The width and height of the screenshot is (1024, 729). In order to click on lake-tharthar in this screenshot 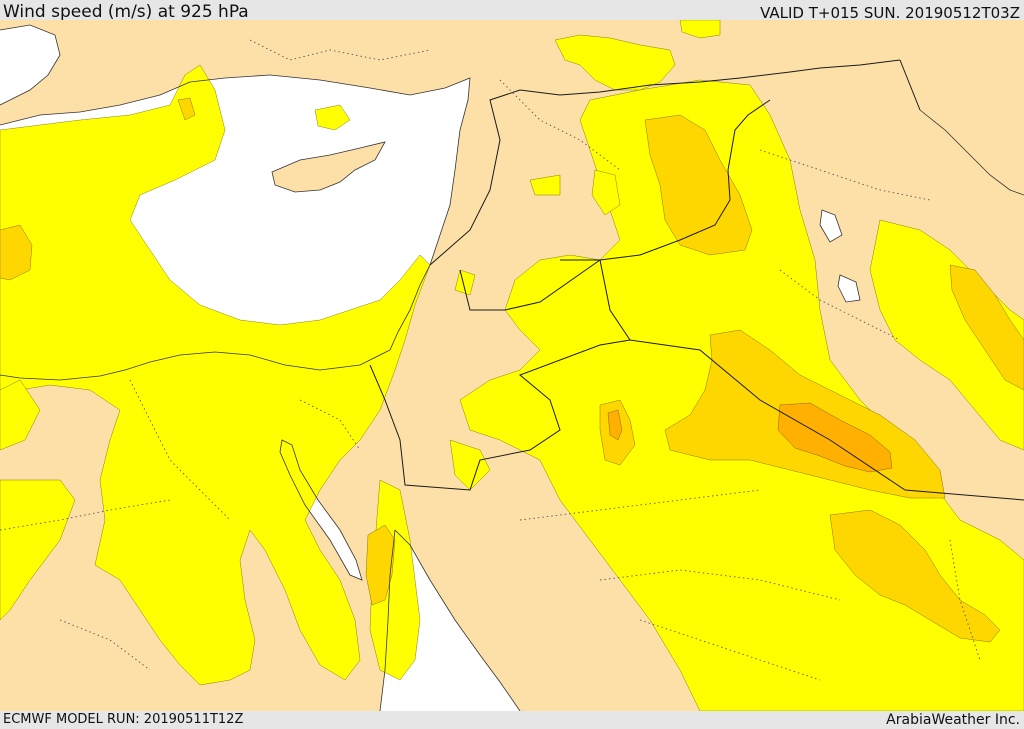, I will do `click(831, 226)`.